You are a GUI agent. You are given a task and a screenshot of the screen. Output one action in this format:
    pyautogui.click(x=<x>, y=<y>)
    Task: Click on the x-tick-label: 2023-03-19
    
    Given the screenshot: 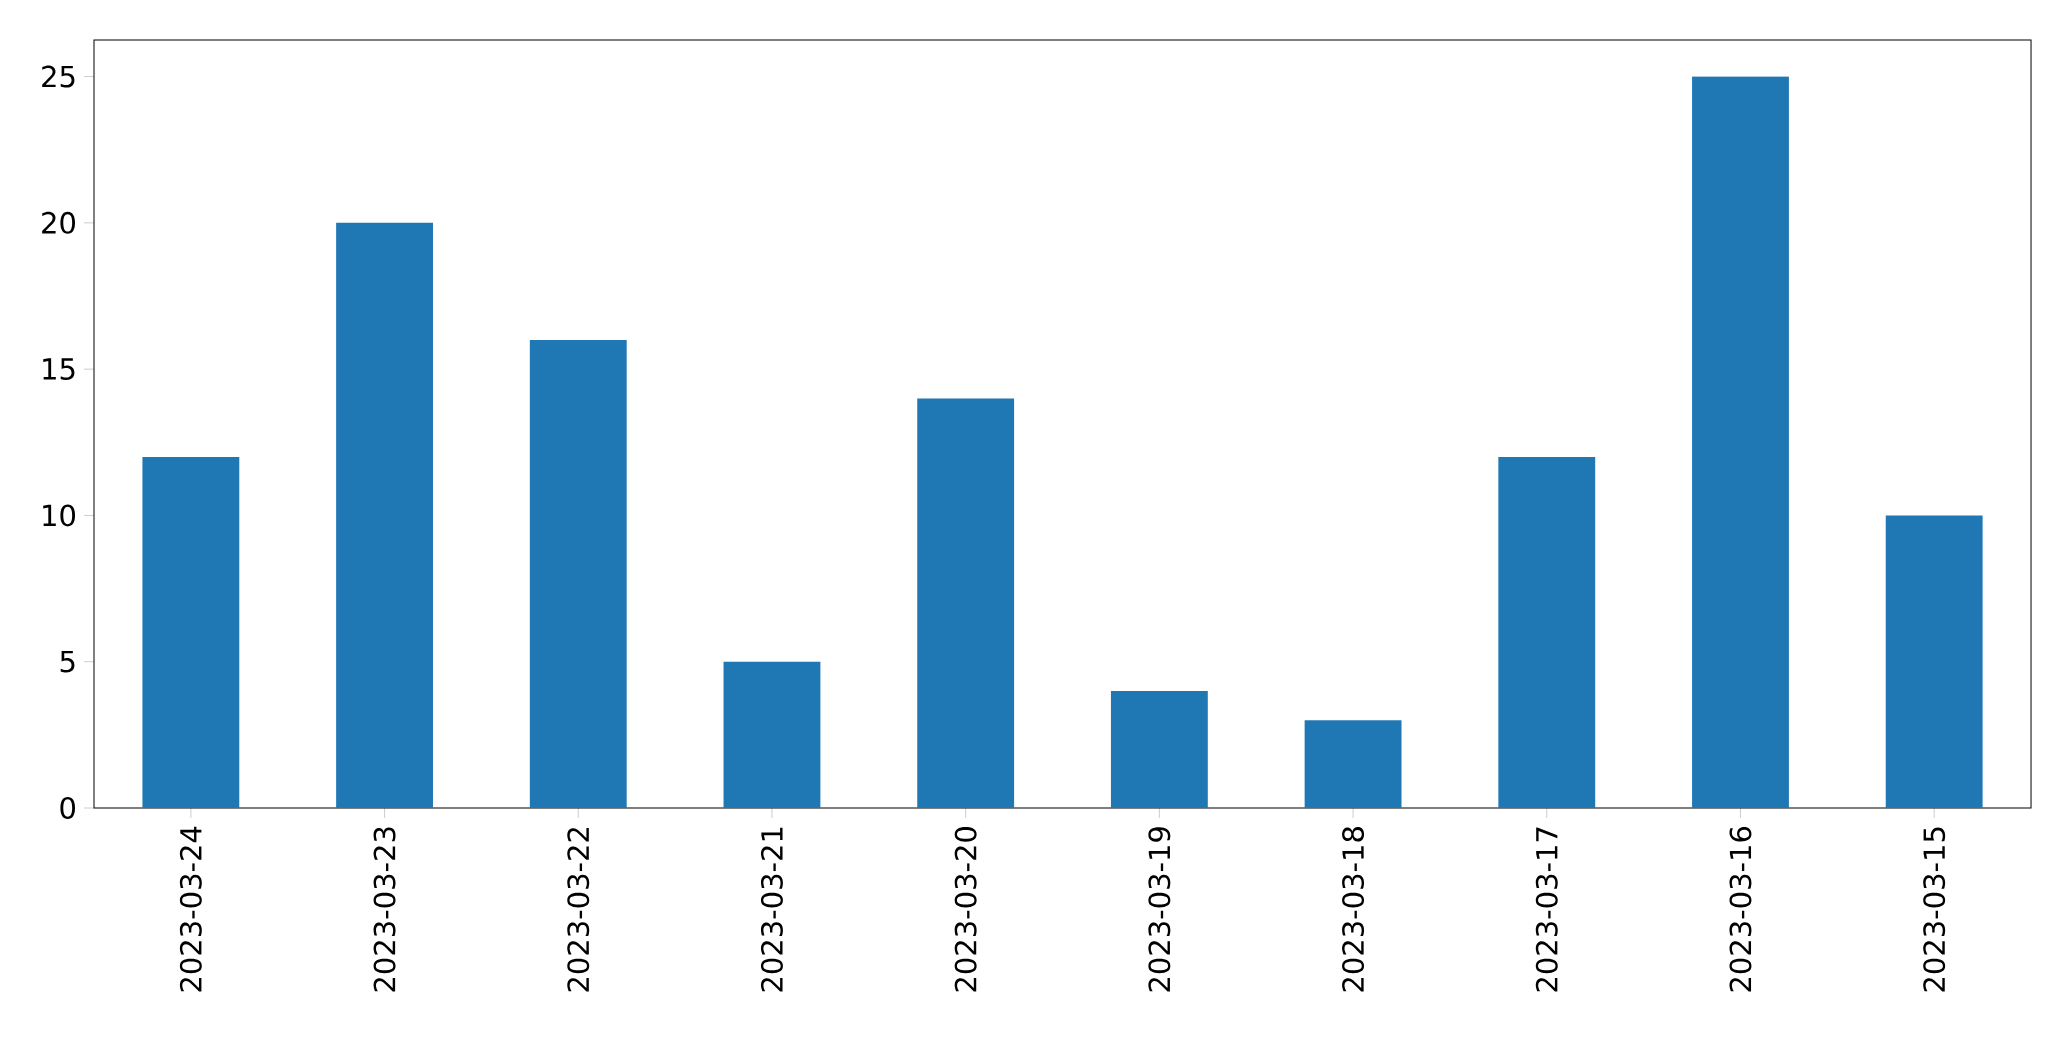 What is the action you would take?
    pyautogui.click(x=1159, y=909)
    